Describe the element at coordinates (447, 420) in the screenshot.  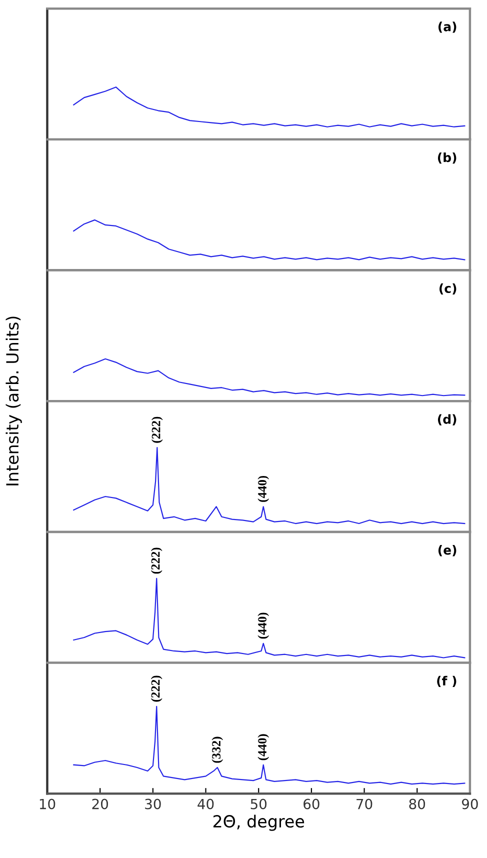
I see `chart-title: (d)` at that location.